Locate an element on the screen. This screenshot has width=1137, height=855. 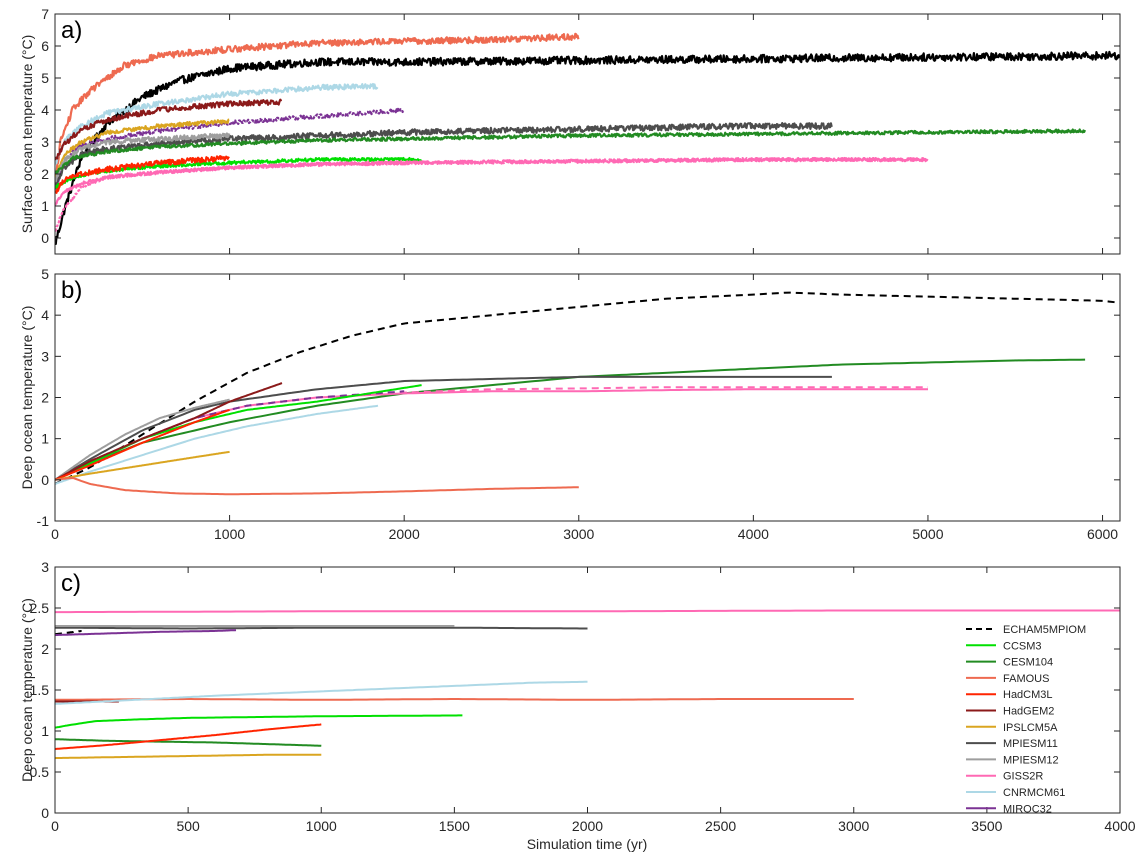
legend-entry-hadgem2: HadGEM2 is located at coordinates (1028, 712).